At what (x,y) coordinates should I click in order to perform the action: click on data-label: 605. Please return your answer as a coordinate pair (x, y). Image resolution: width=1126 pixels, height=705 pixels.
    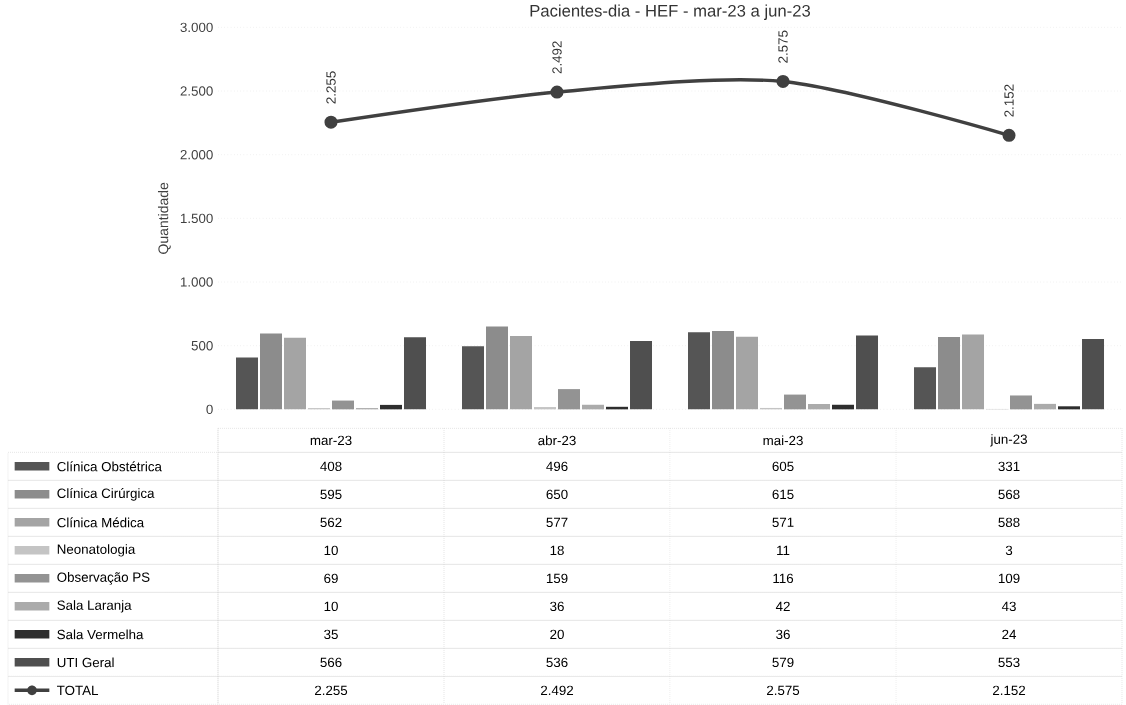
    Looking at the image, I should click on (783, 466).